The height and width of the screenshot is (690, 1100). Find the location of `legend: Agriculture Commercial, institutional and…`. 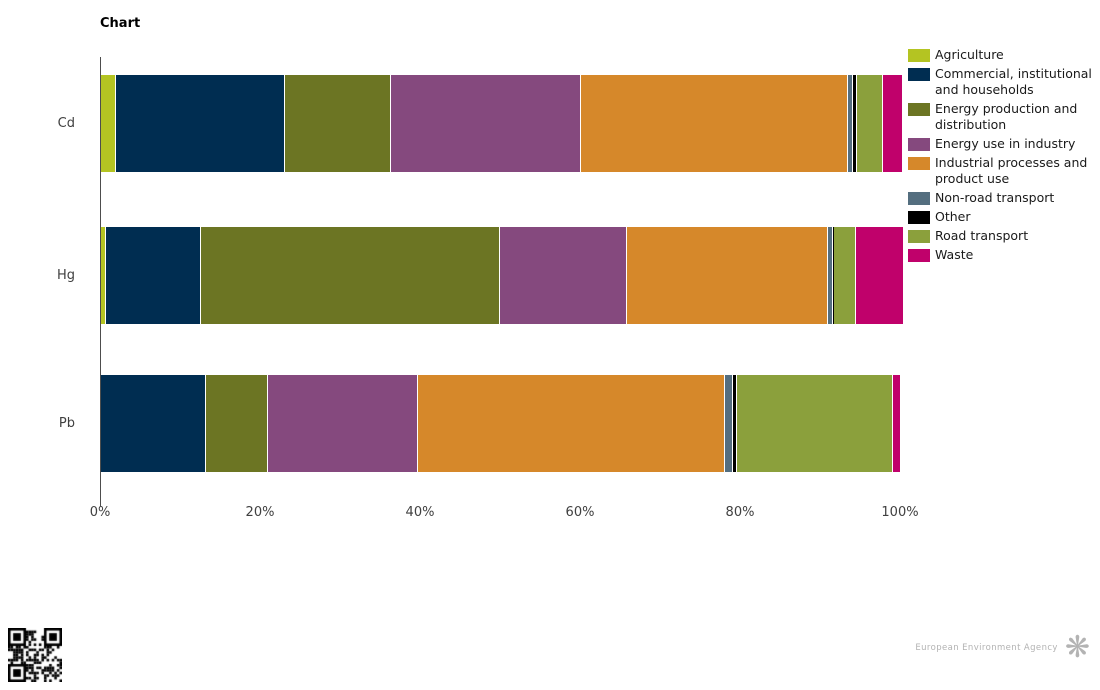

legend: Agriculture Commercial, institutional and… is located at coordinates (1003, 155).